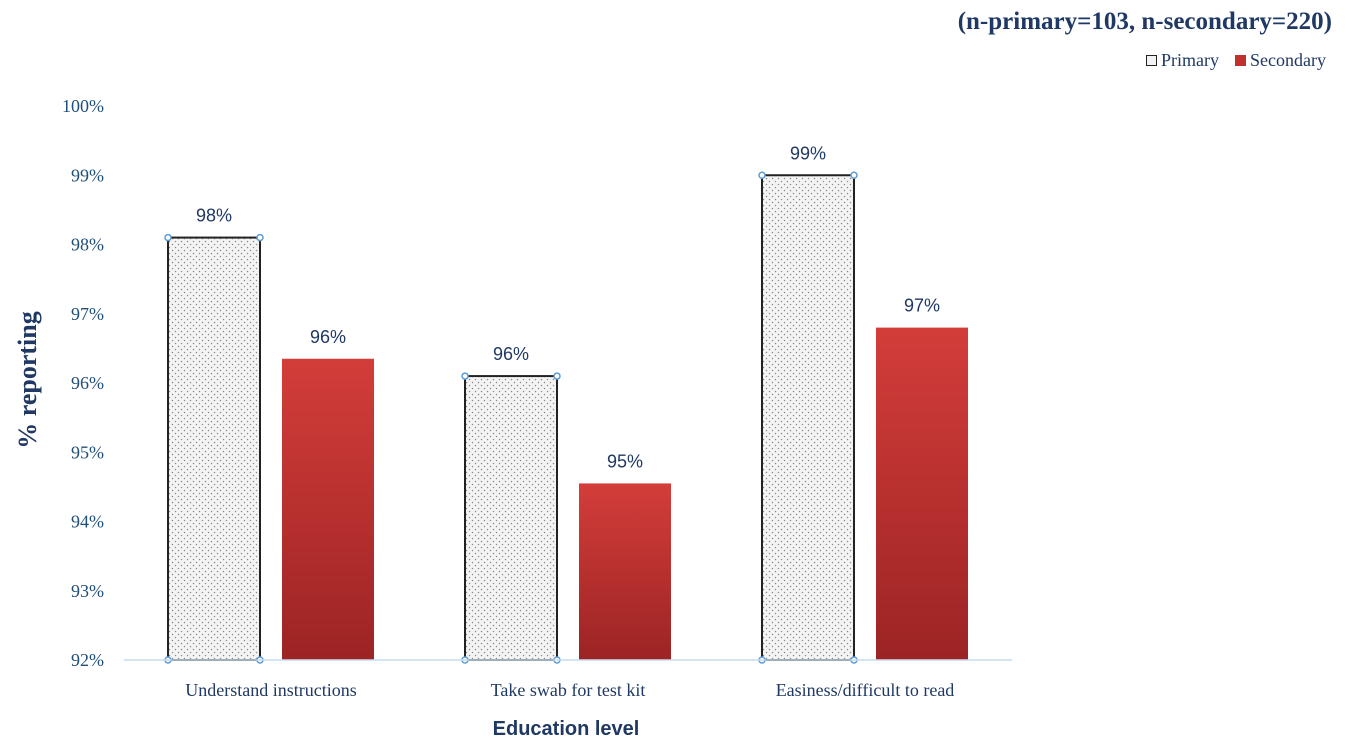 The image size is (1346, 747). What do you see at coordinates (568, 690) in the screenshot?
I see `x-tick-label: Take swab for test kit` at bounding box center [568, 690].